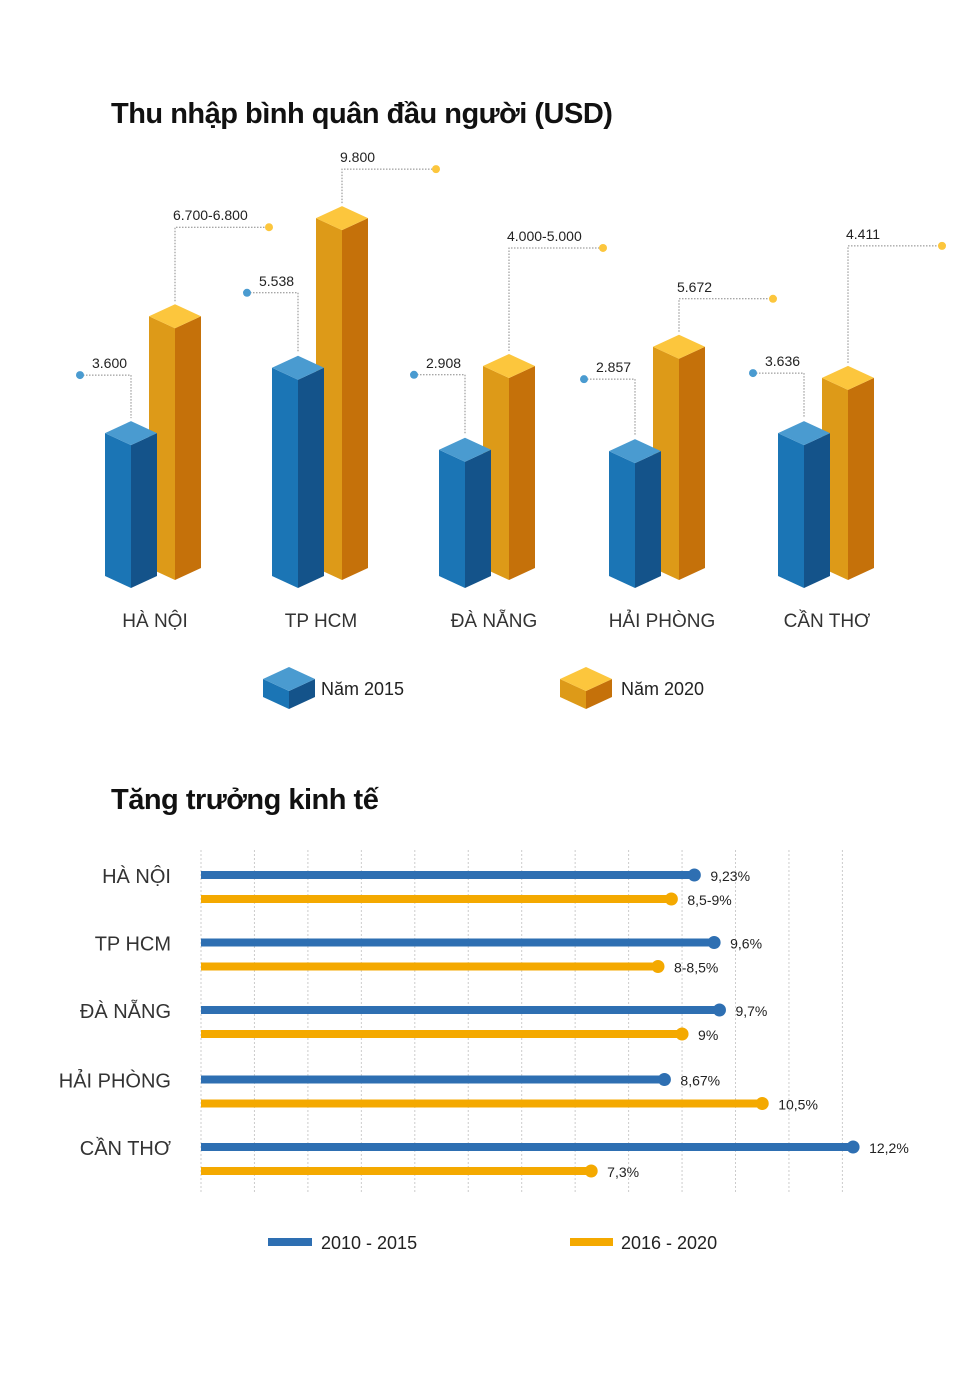 This screenshot has width=980, height=1375. I want to click on value-label-2015: 2.857, so click(613, 367).